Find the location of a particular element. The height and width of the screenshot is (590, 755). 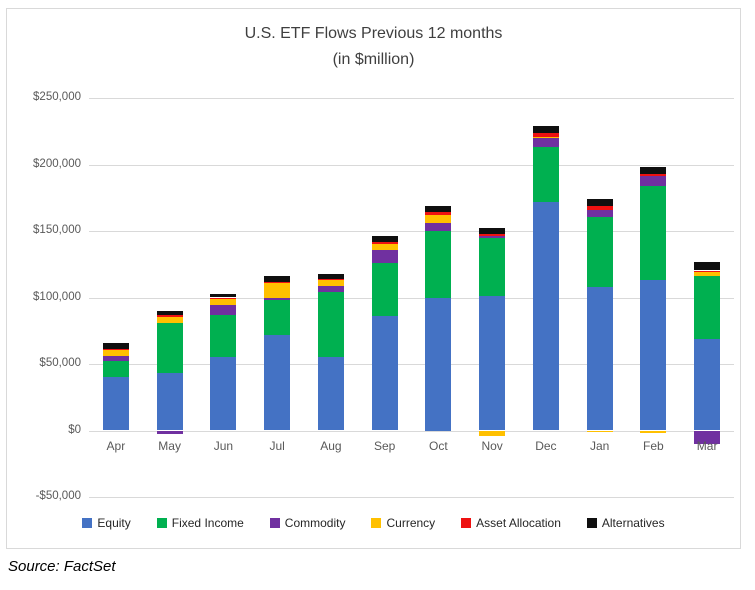

bar-segment-commodity-aug is located at coordinates (330, 289).